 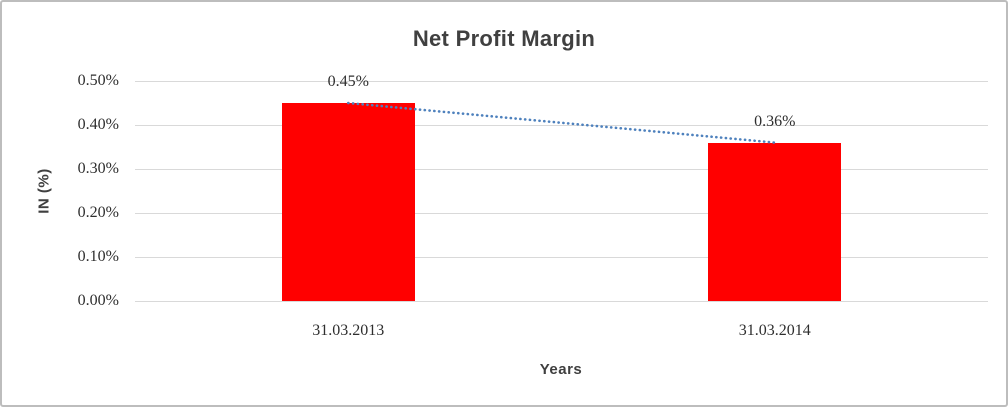 I want to click on x-axis-title: Years, so click(x=561, y=369).